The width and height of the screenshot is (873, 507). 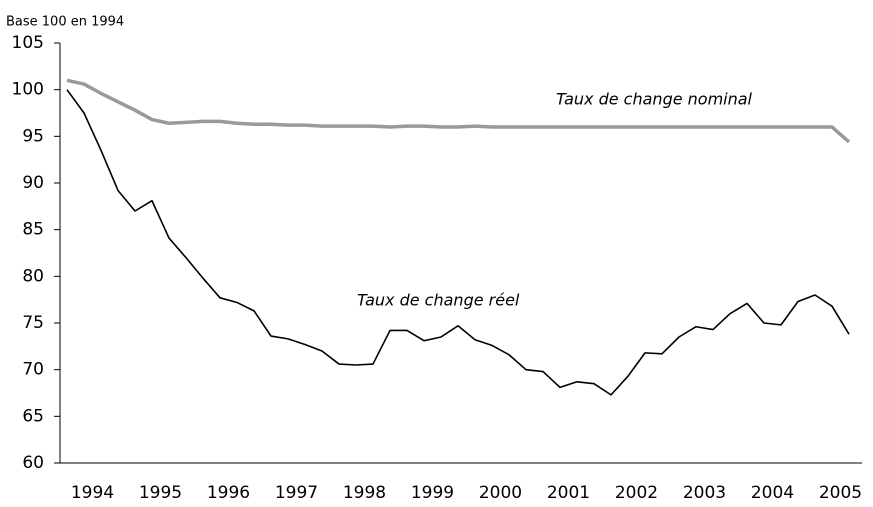 What do you see at coordinates (500, 493) in the screenshot?
I see `x-tick-label: 2000` at bounding box center [500, 493].